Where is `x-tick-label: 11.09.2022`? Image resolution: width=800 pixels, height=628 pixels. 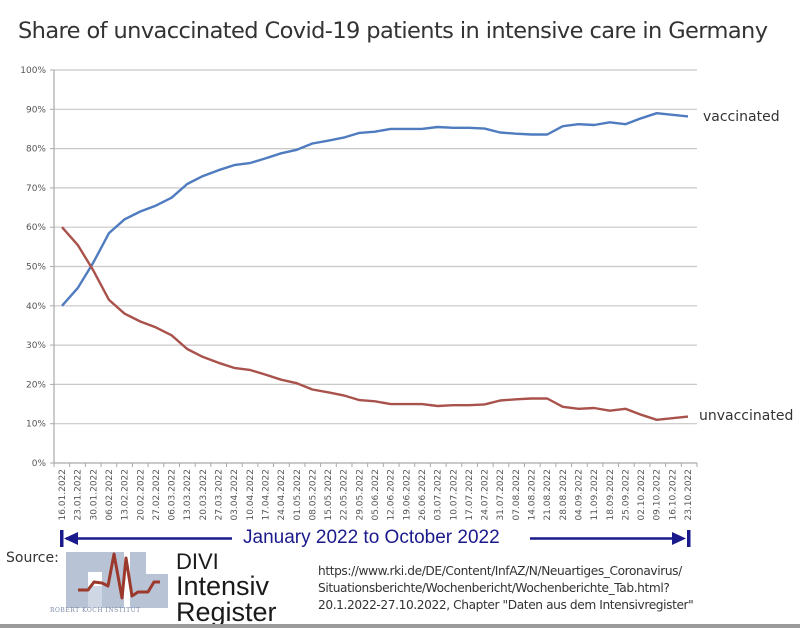 x-tick-label: 11.09.2022 is located at coordinates (595, 495).